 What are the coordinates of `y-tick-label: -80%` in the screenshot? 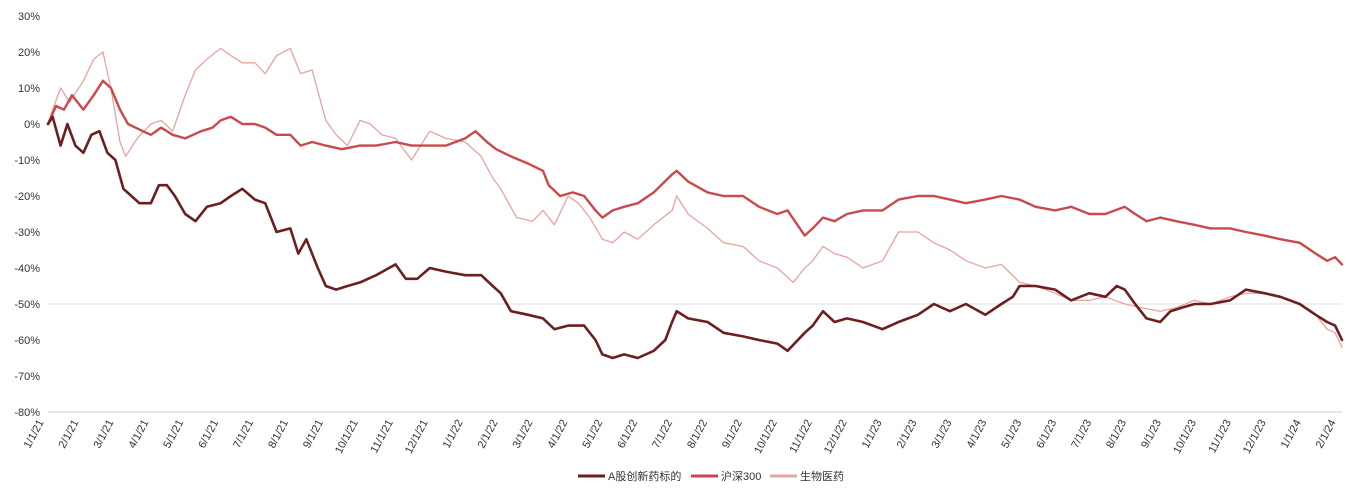 It's located at (27, 413).